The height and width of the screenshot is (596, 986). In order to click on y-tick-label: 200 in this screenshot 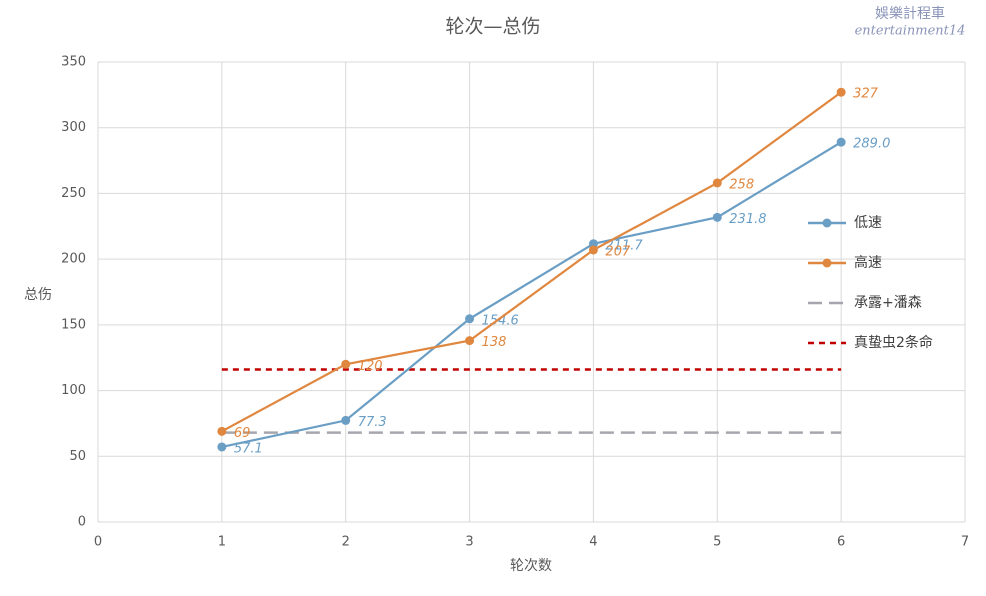, I will do `click(73, 259)`.